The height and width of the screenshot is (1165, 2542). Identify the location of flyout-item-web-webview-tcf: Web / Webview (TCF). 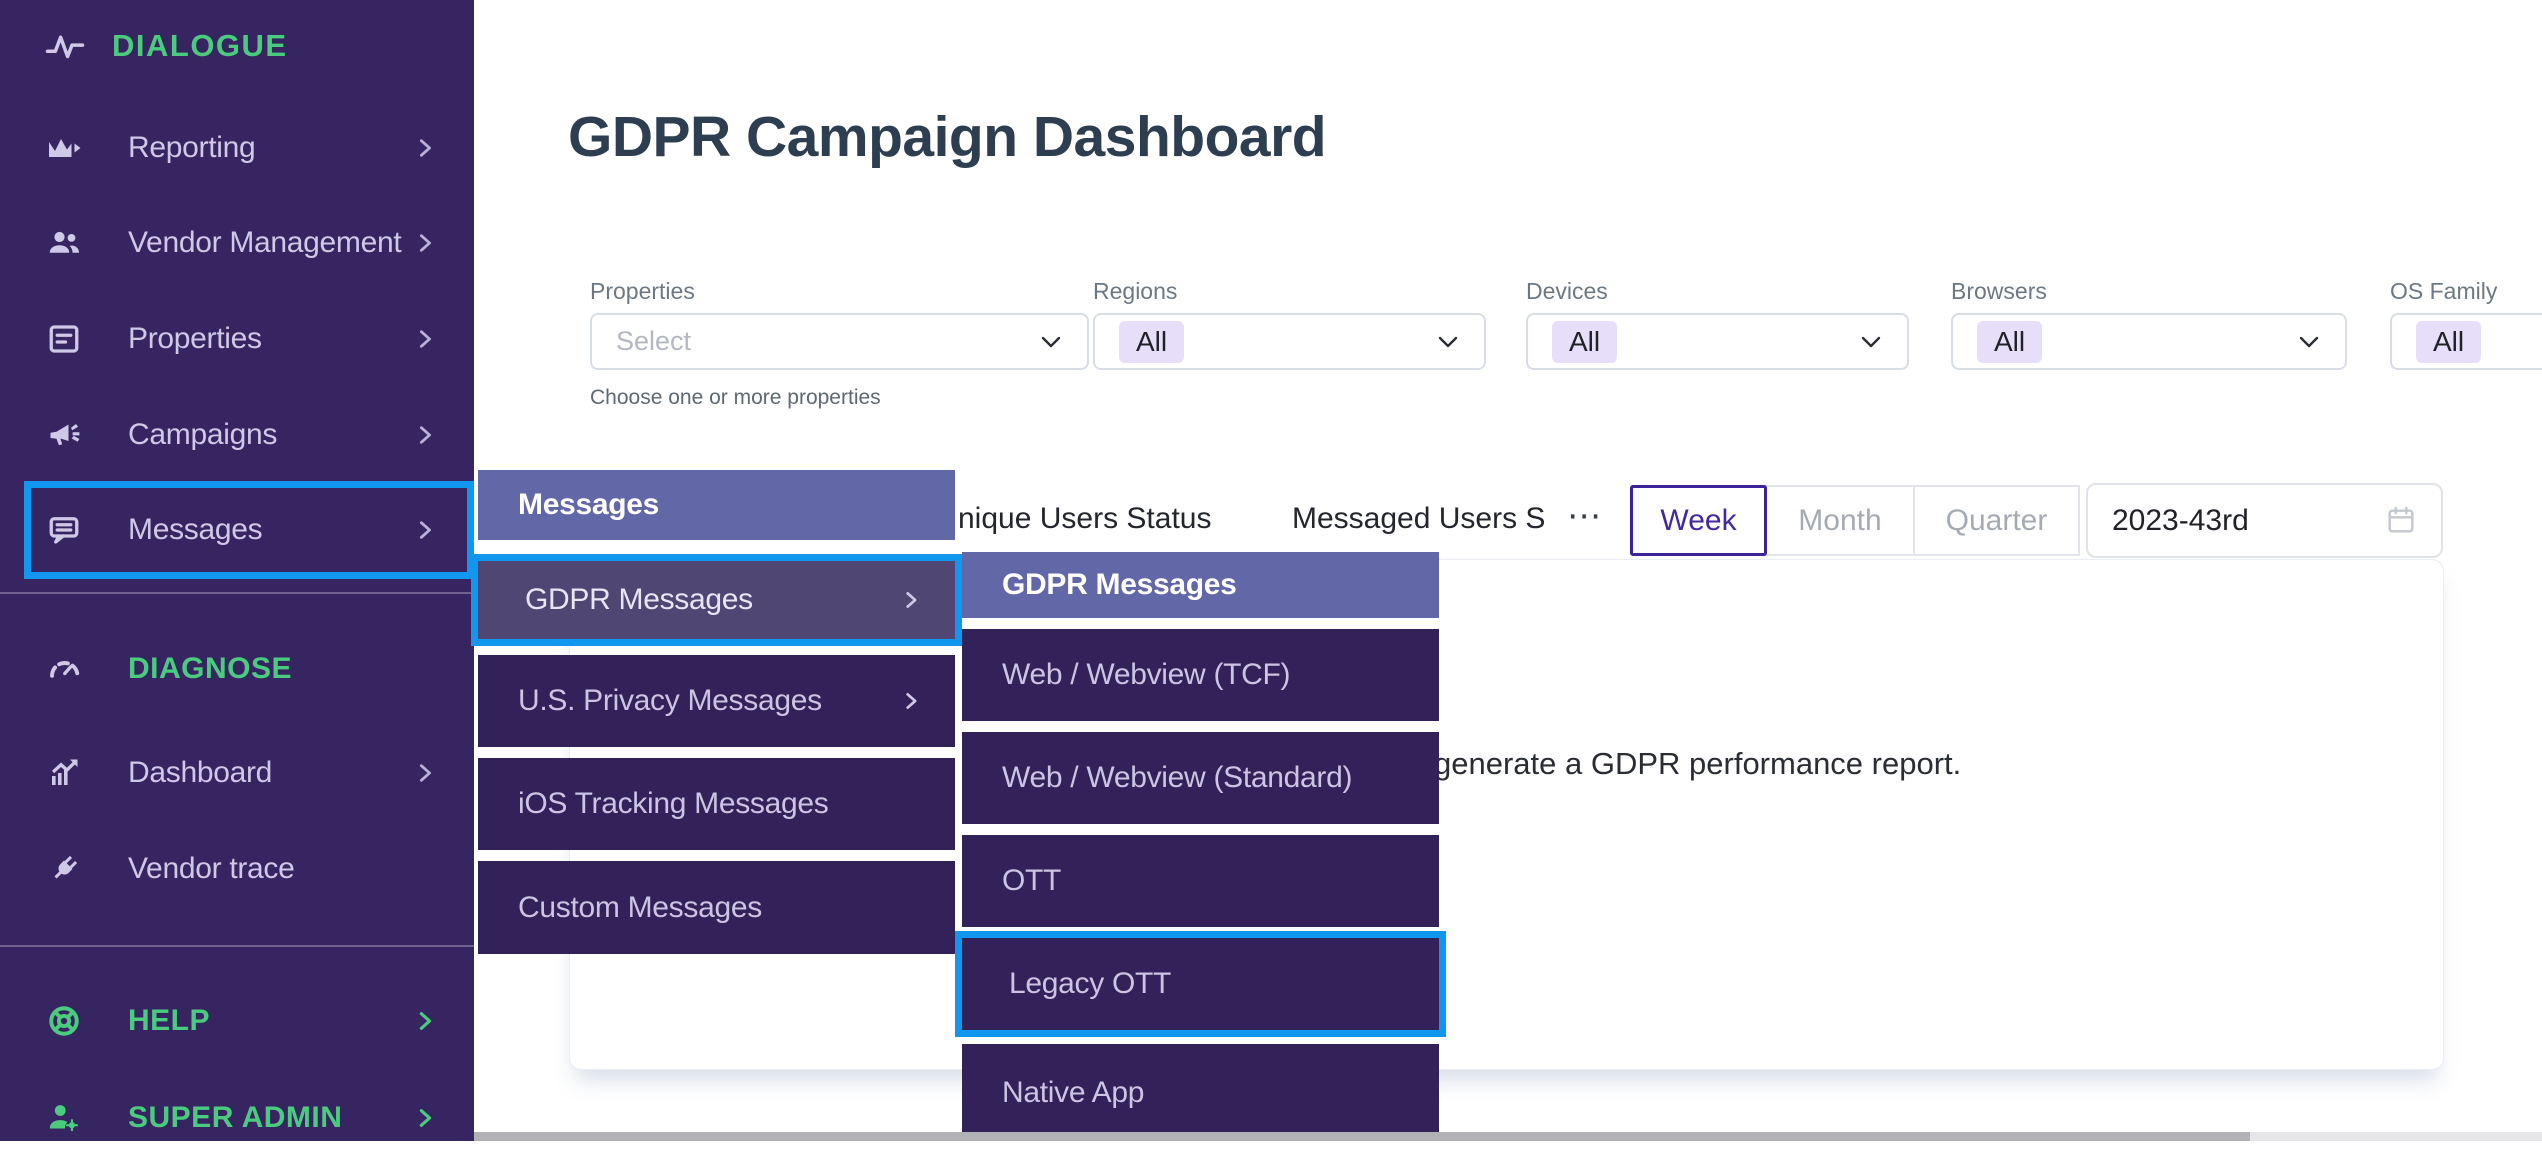
(1200, 675).